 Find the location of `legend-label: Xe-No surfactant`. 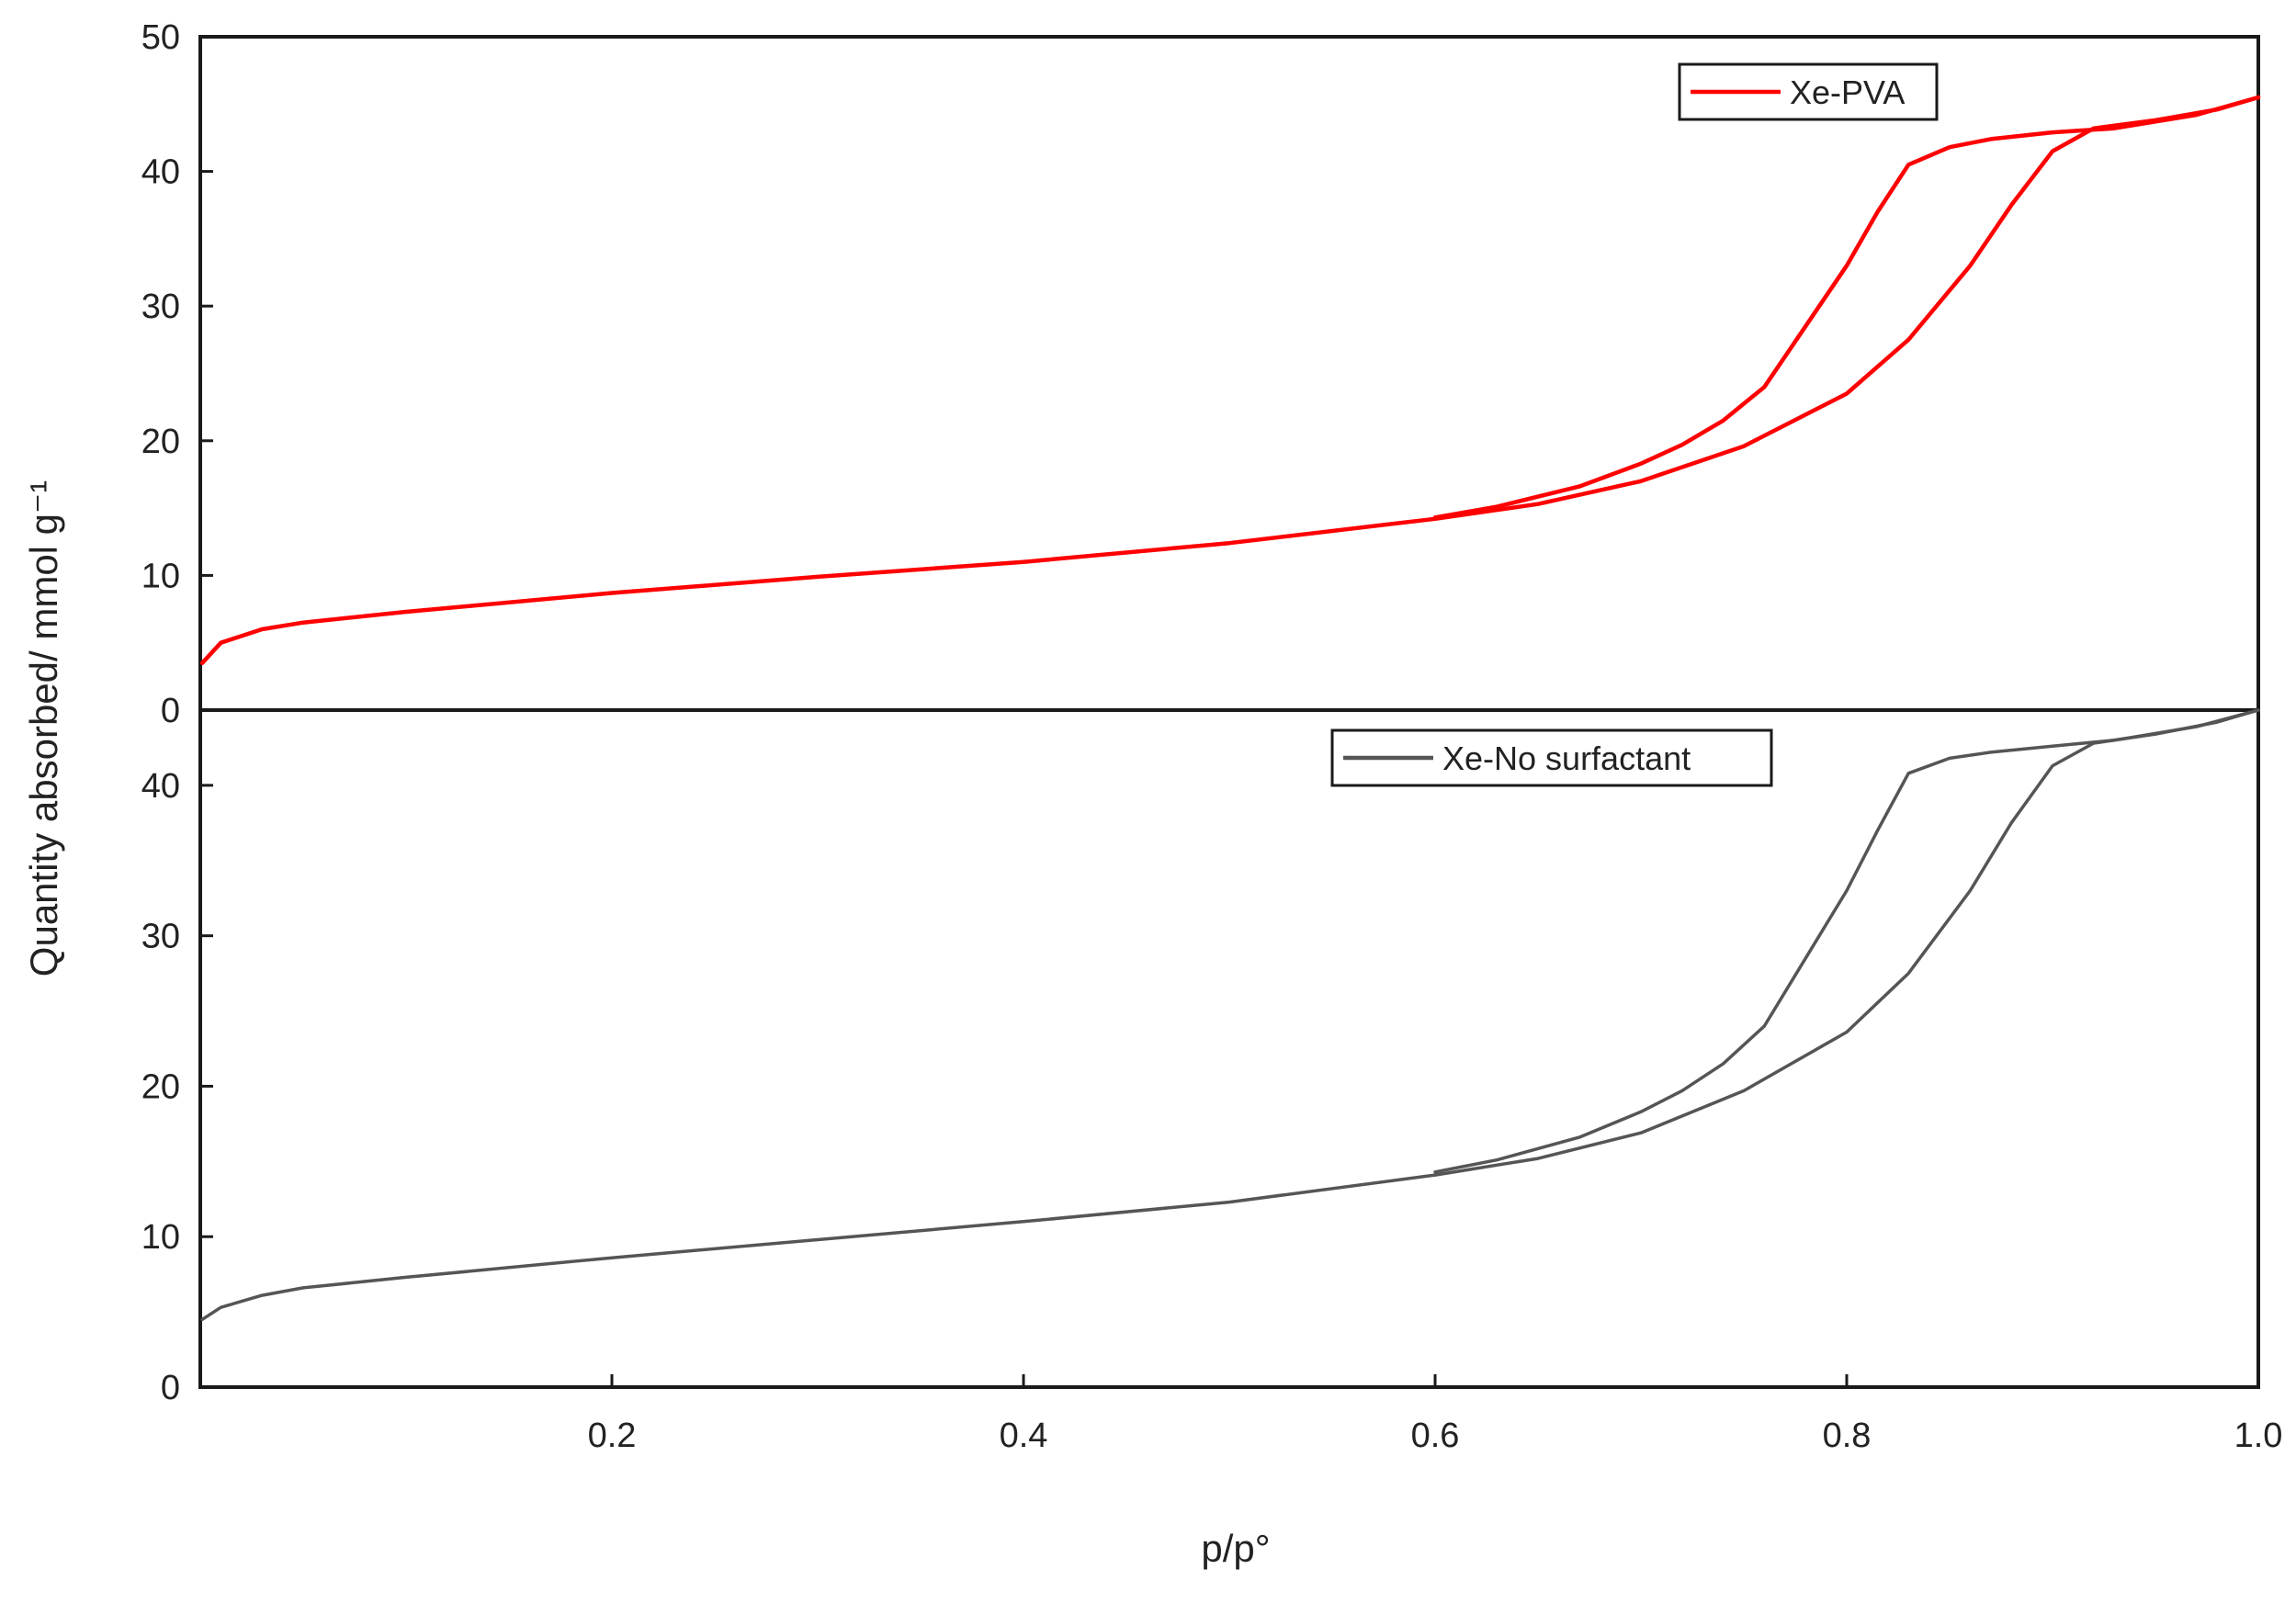

legend-label: Xe-No surfactant is located at coordinates (1566, 758).